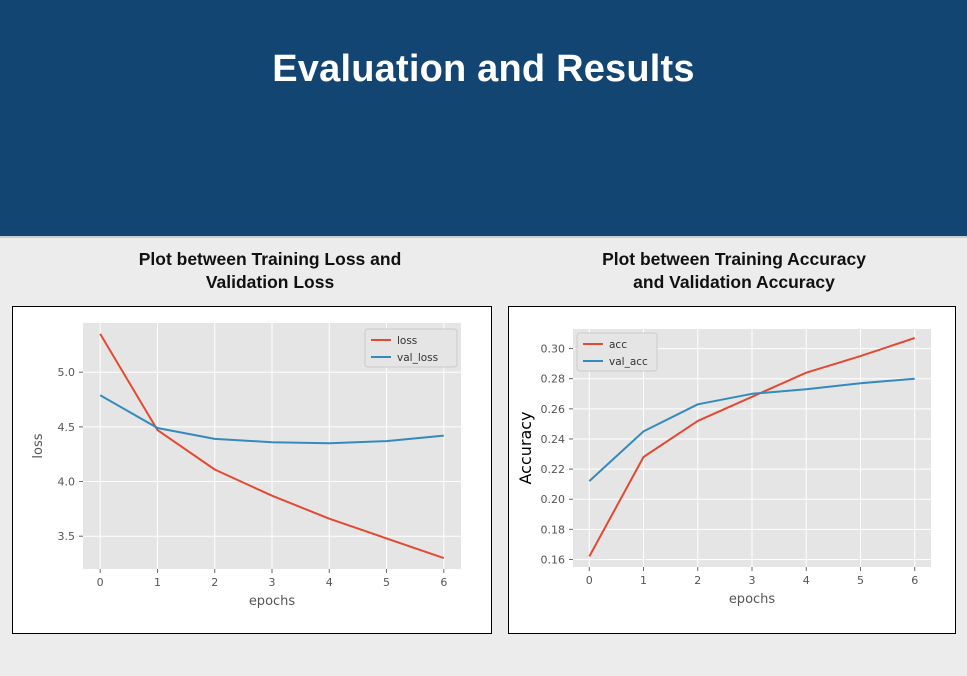 The height and width of the screenshot is (676, 967). I want to click on legend-label: acc, so click(618, 345).